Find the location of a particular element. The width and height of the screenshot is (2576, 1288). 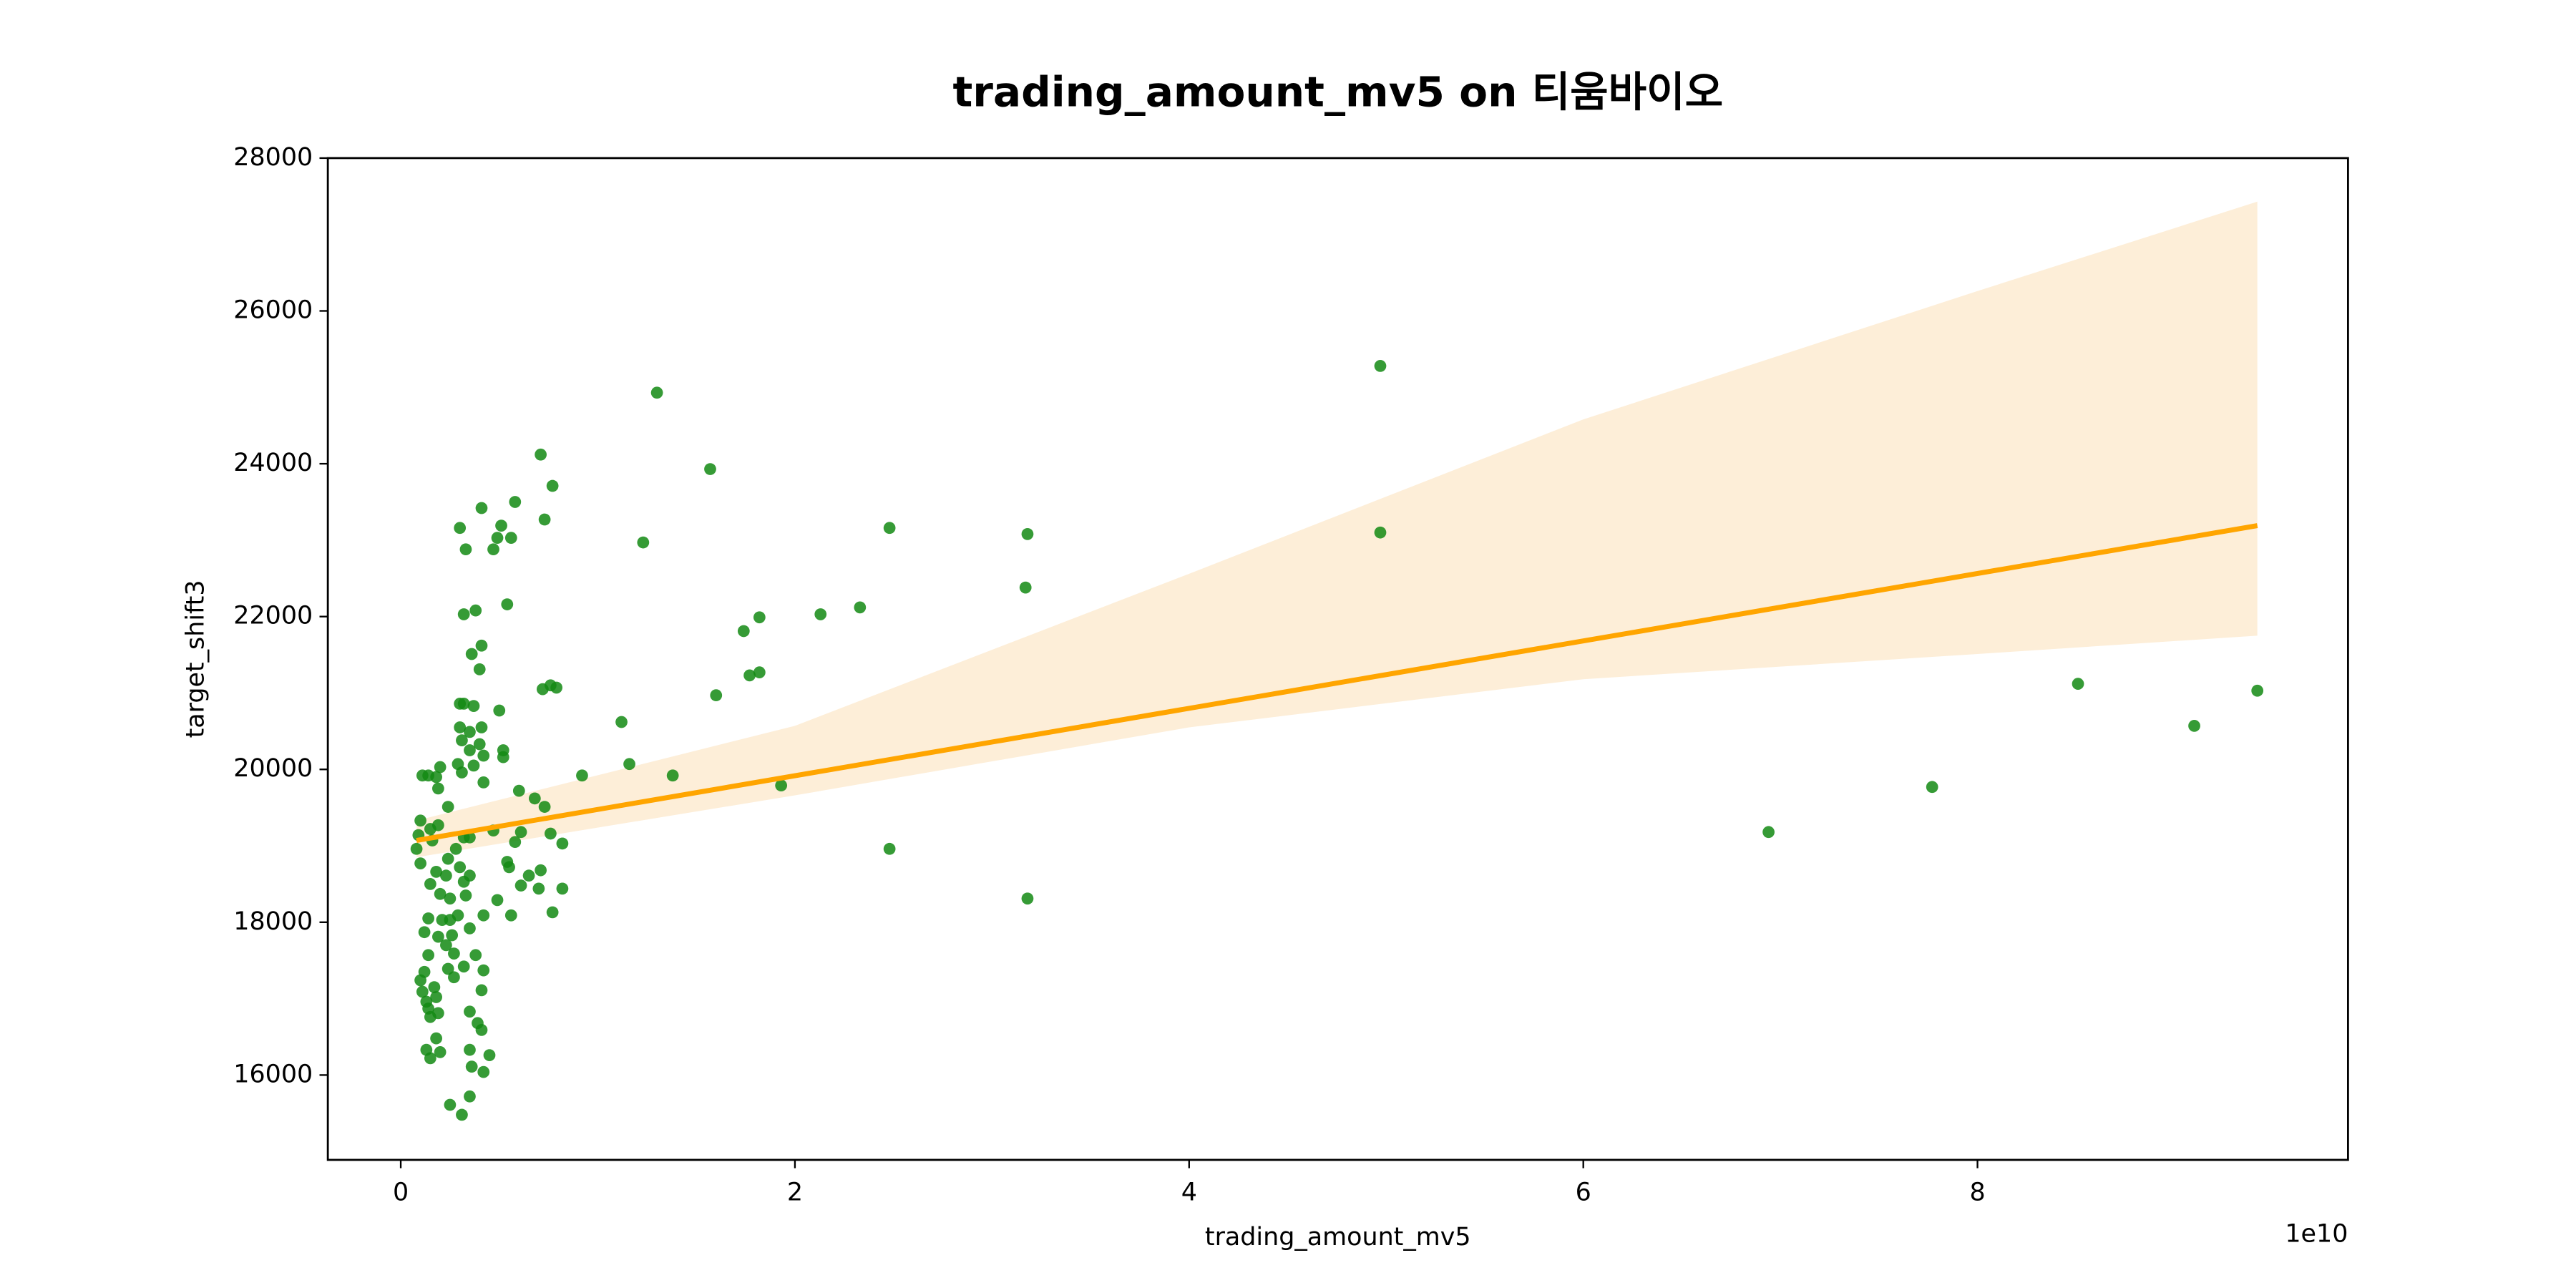

x-tick-label: 4 is located at coordinates (1189, 1192).